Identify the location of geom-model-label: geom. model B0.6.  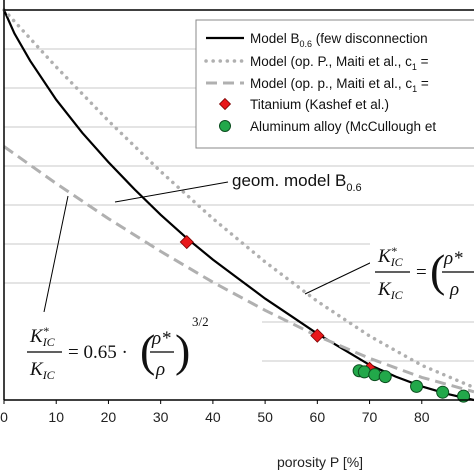
(297, 182).